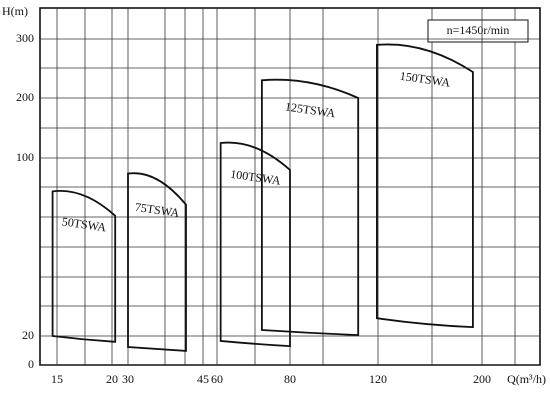 The image size is (550, 402). I want to click on x-tick-label: 120, so click(378, 379).